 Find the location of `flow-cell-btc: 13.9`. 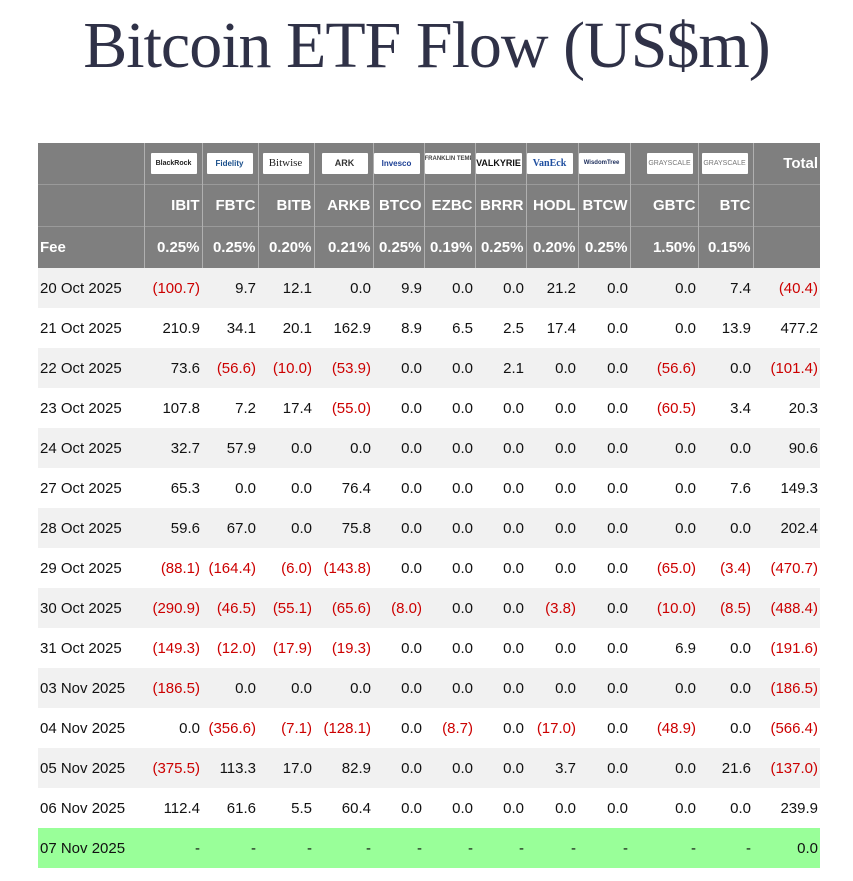

flow-cell-btc: 13.9 is located at coordinates (725, 328).